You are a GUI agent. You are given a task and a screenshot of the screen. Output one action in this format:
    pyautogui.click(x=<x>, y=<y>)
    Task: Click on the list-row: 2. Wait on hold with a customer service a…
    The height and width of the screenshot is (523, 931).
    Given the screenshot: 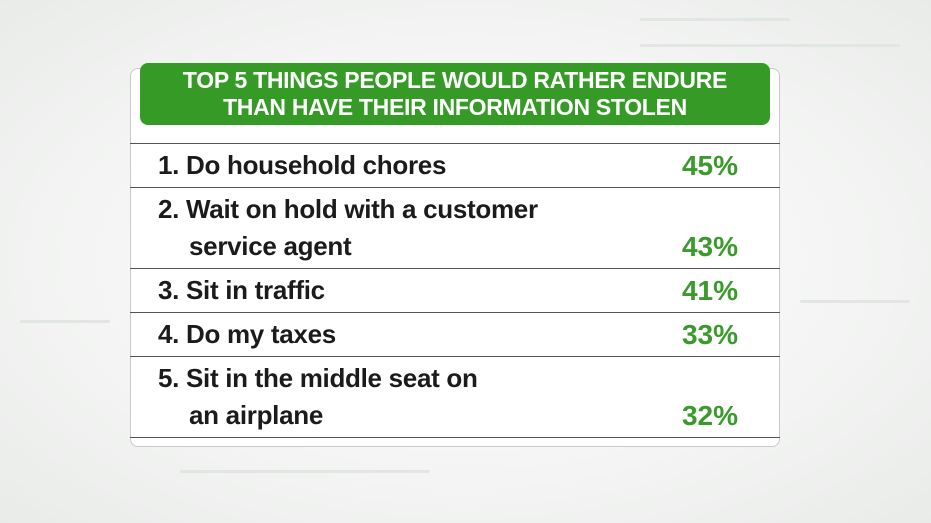 What is the action you would take?
    pyautogui.click(x=455, y=228)
    